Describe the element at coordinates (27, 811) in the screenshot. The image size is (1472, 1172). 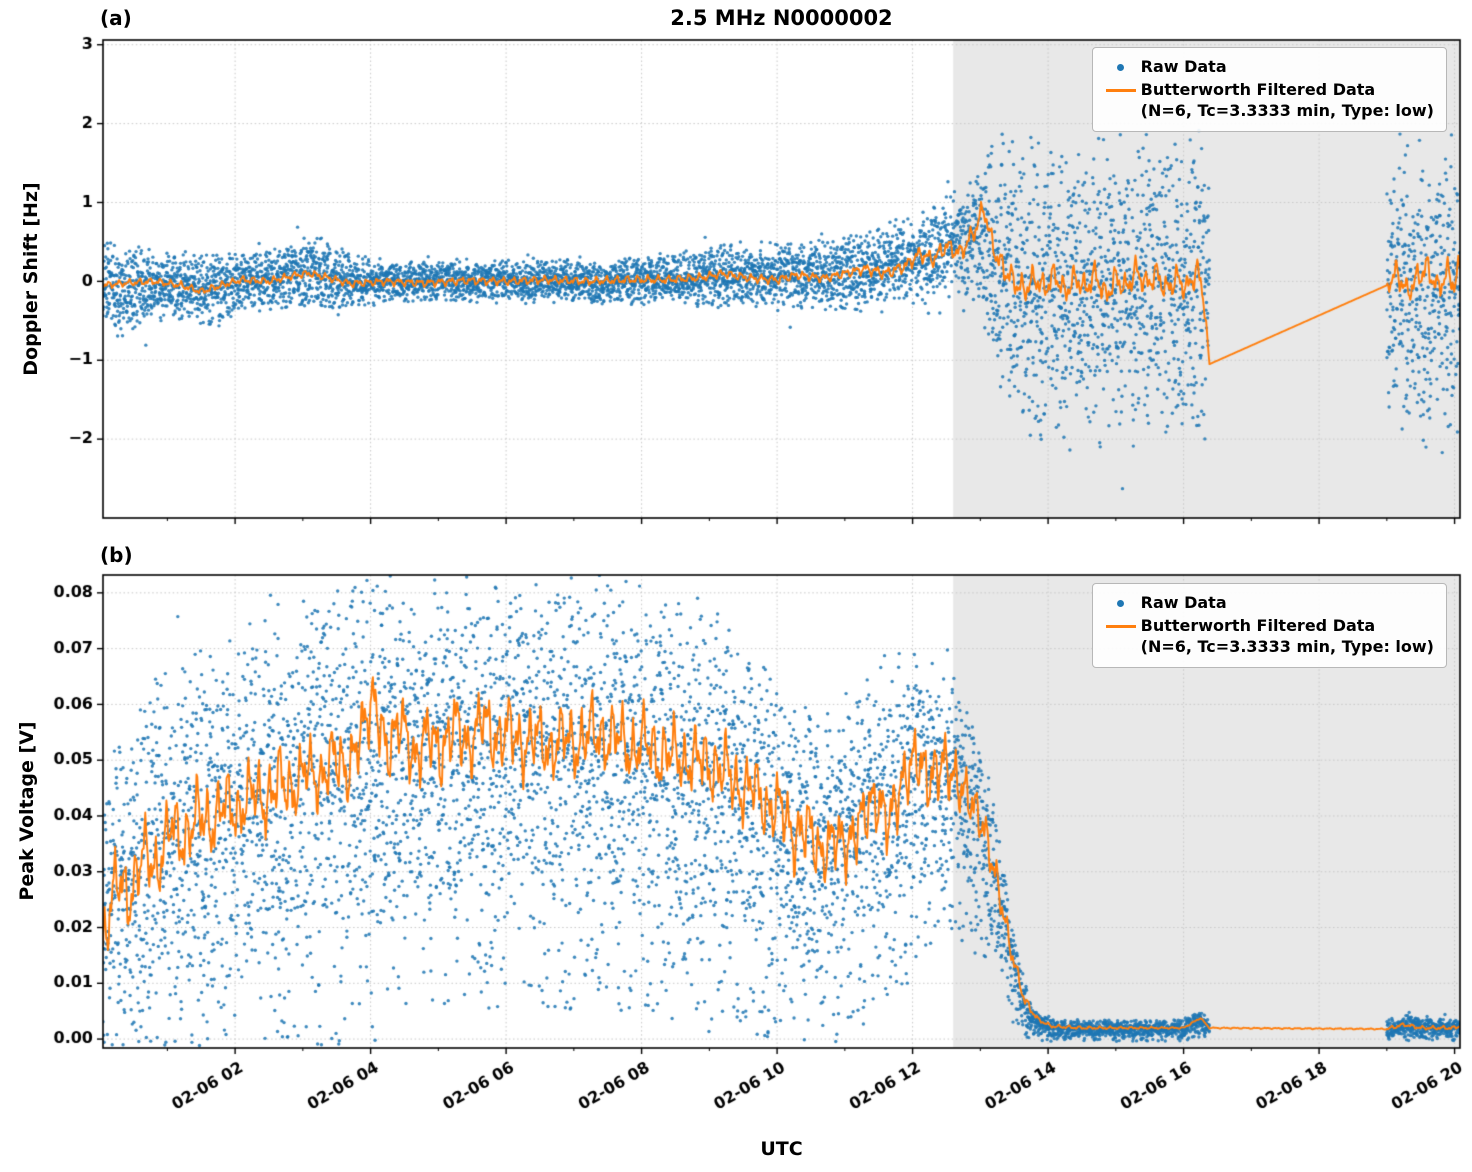
I see `y-axis-label-b: Peak Voltage [V]` at that location.